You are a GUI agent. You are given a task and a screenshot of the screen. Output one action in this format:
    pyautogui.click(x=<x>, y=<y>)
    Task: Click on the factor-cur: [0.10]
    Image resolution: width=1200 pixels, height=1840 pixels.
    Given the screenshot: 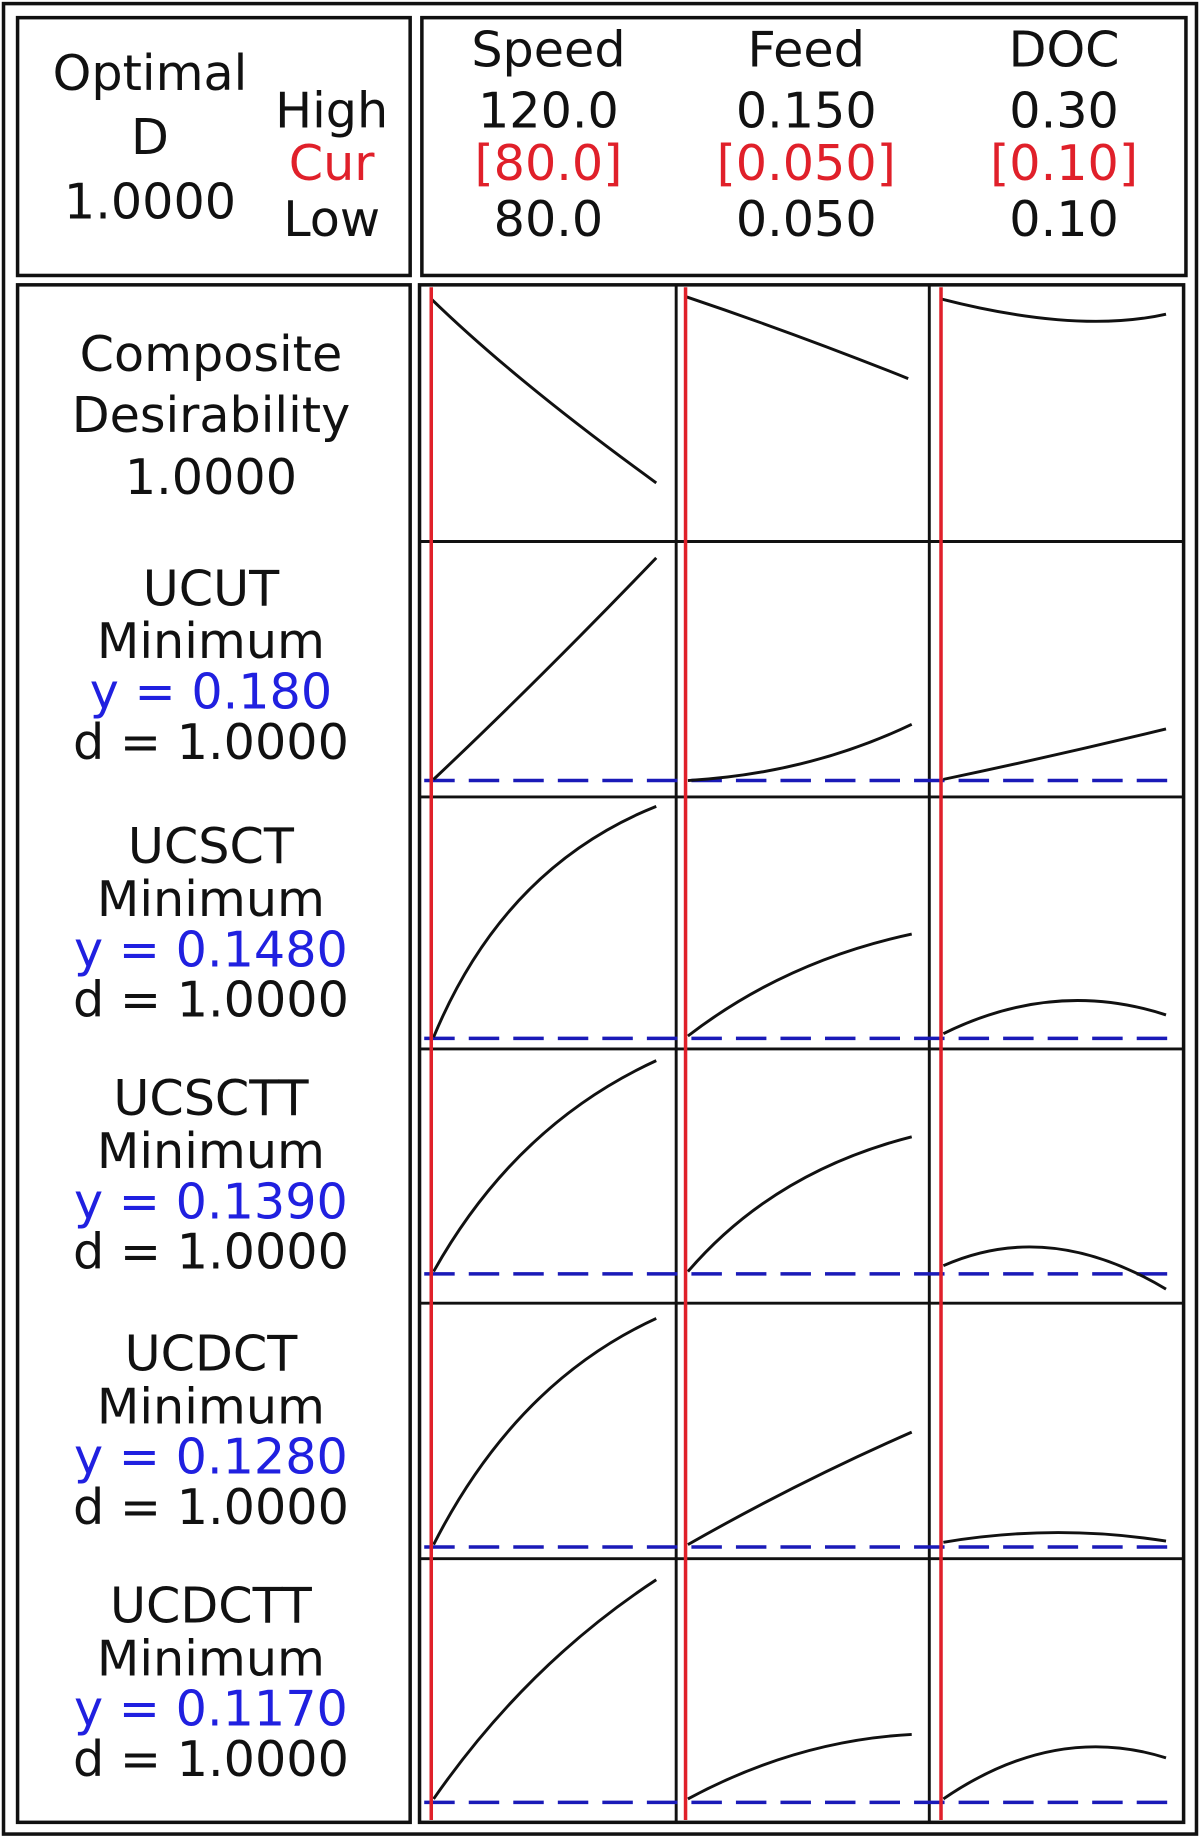 What is the action you would take?
    pyautogui.click(x=1064, y=163)
    